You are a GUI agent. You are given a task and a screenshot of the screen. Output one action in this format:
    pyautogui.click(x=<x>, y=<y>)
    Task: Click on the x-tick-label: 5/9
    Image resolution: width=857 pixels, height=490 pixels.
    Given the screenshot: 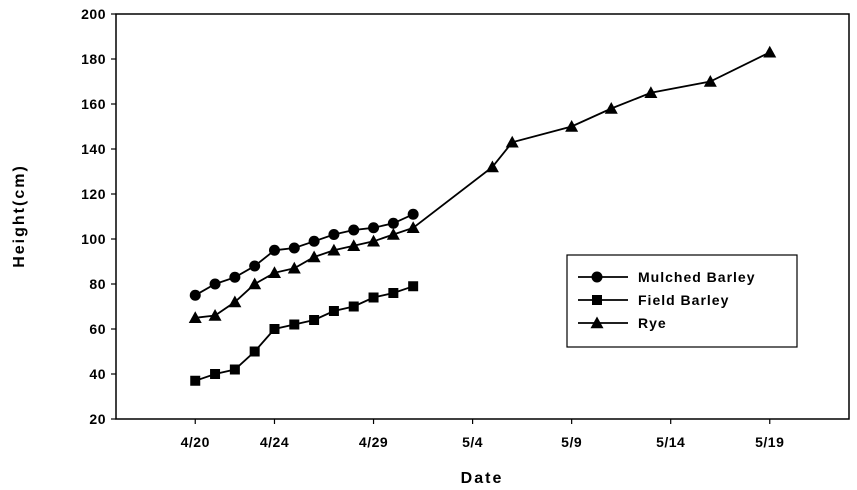 What is the action you would take?
    pyautogui.click(x=571, y=442)
    